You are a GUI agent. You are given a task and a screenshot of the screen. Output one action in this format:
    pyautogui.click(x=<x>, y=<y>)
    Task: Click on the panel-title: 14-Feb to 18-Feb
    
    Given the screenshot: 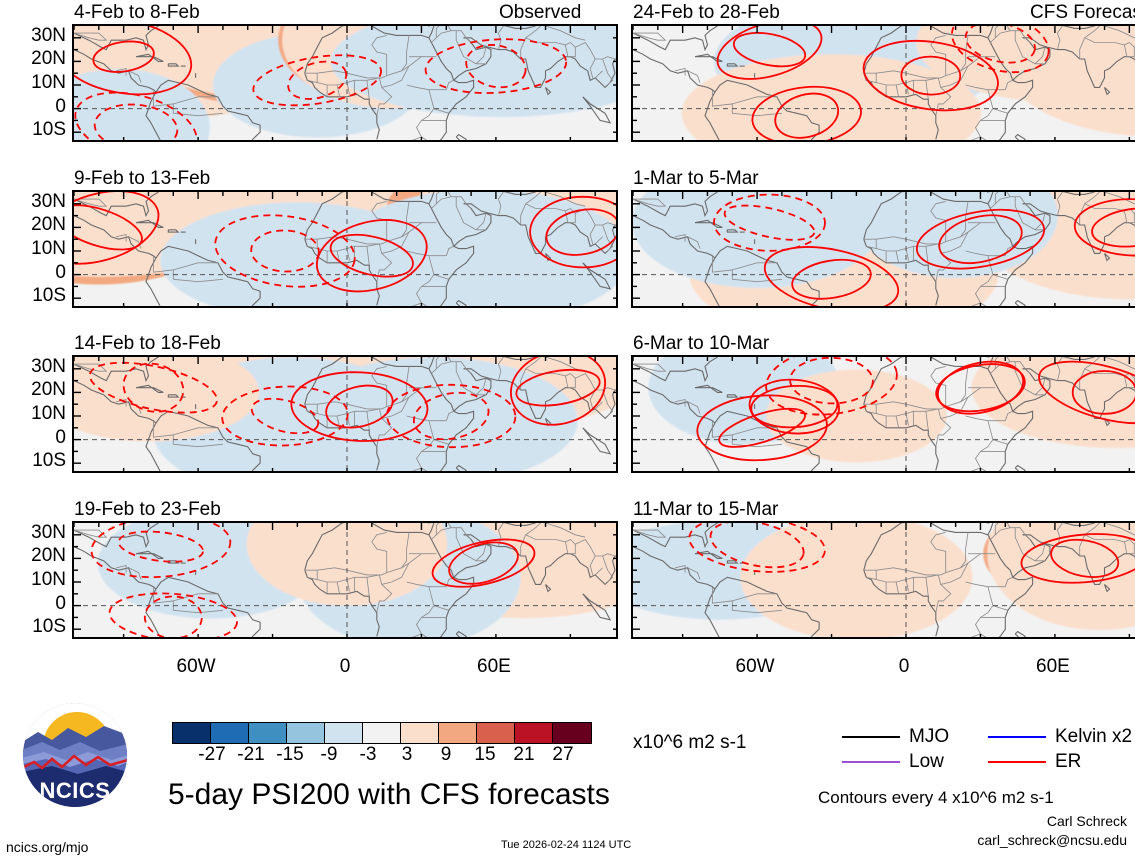 What is the action you would take?
    pyautogui.click(x=147, y=343)
    